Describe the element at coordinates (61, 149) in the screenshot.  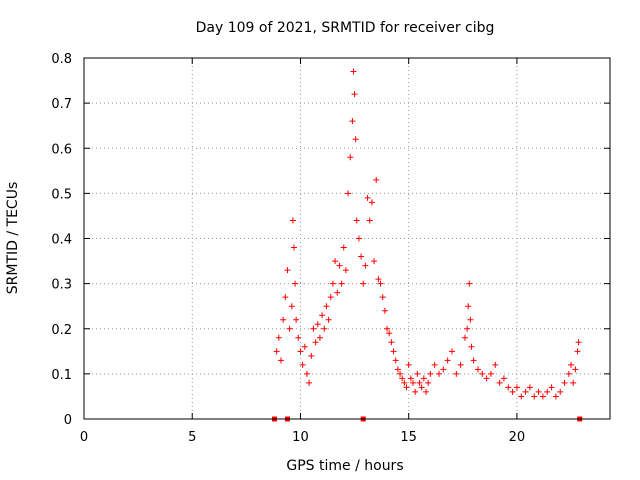
I see `y-tick-label: 0.6` at that location.